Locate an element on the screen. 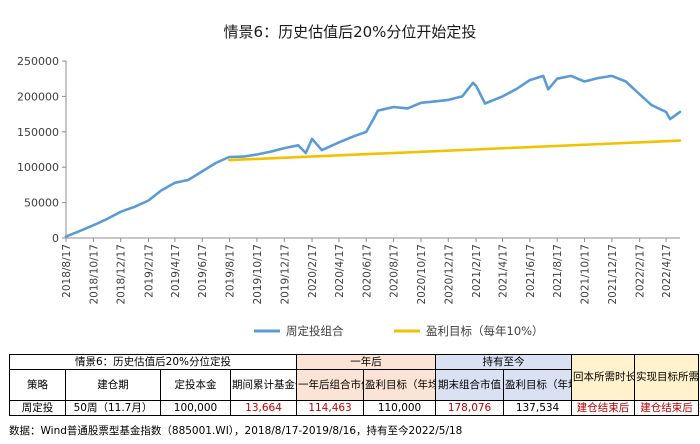 This screenshot has width=700, height=444. x-tick-label: 2020/10/17 is located at coordinates (422, 274).